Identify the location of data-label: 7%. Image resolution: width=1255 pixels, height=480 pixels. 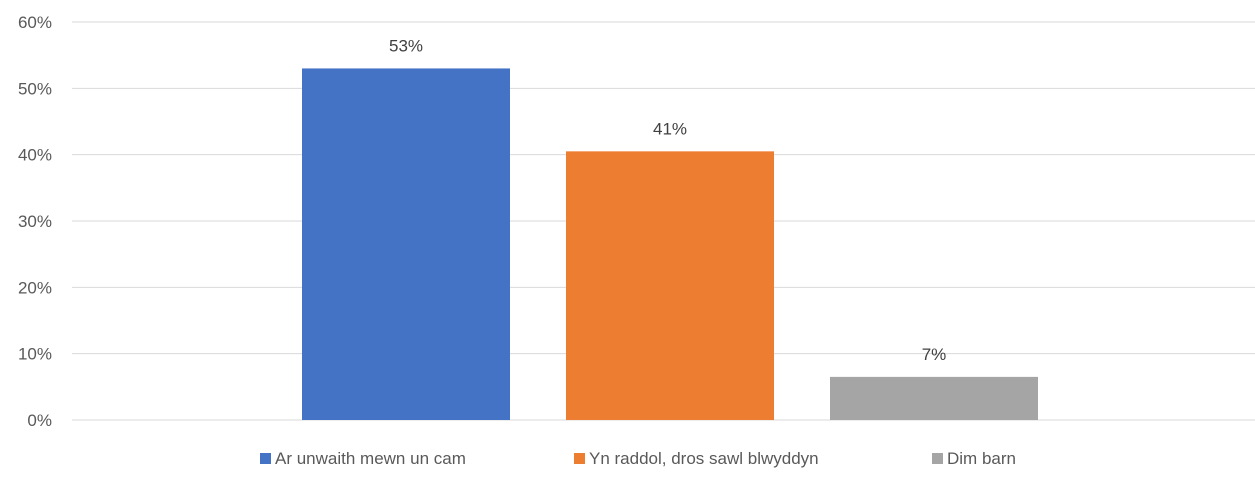
(934, 354).